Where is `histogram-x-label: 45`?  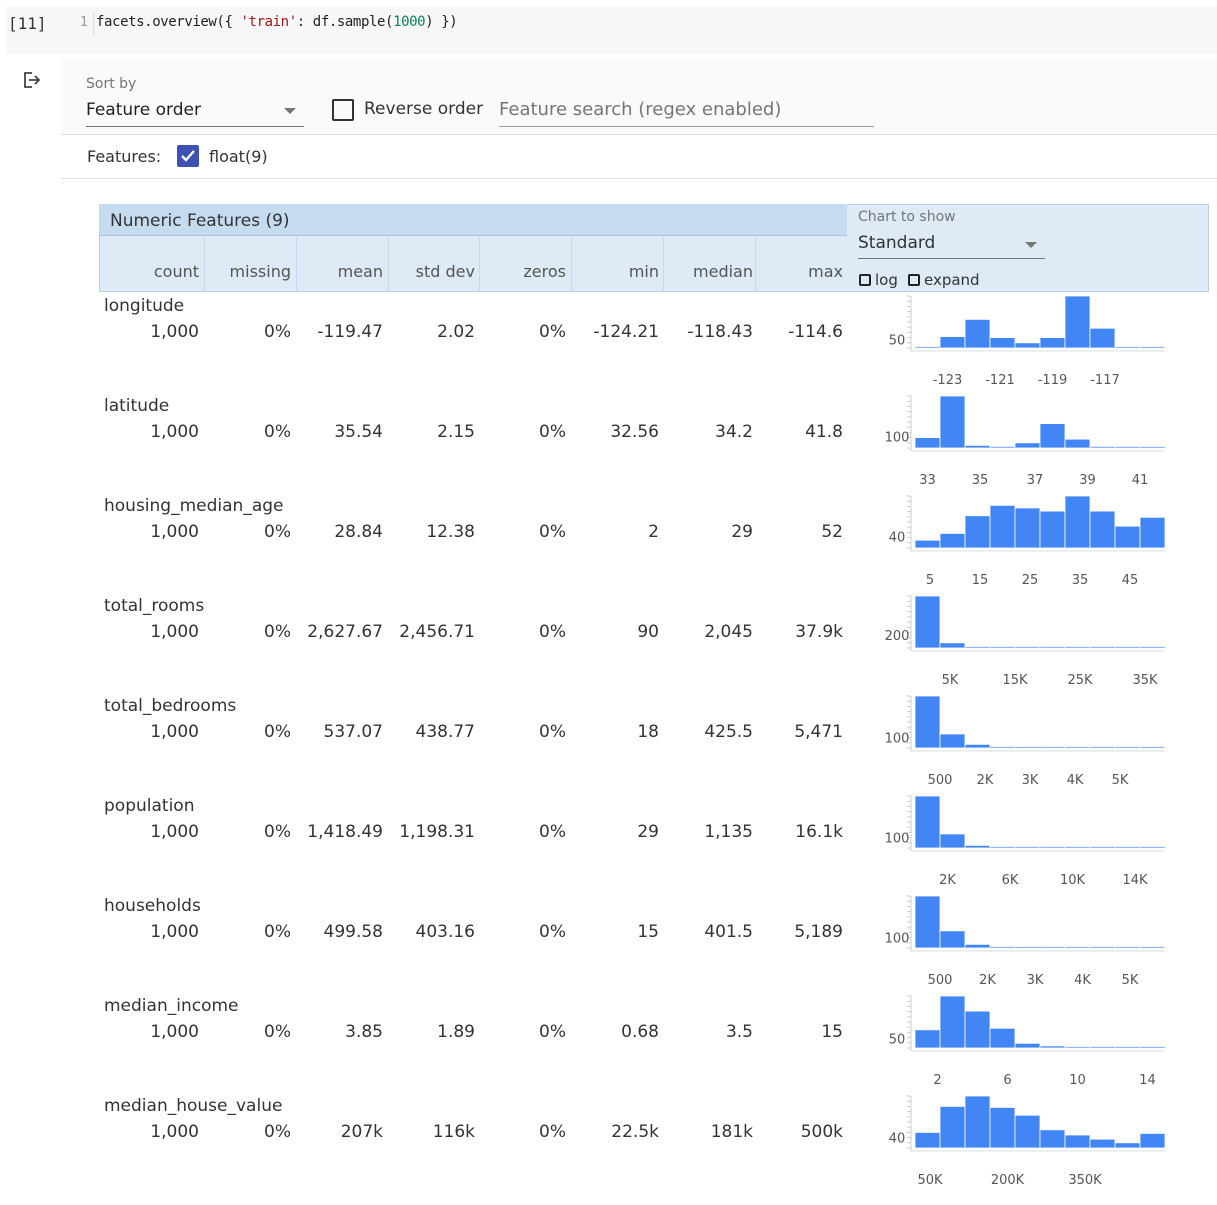
histogram-x-label: 45 is located at coordinates (1130, 580).